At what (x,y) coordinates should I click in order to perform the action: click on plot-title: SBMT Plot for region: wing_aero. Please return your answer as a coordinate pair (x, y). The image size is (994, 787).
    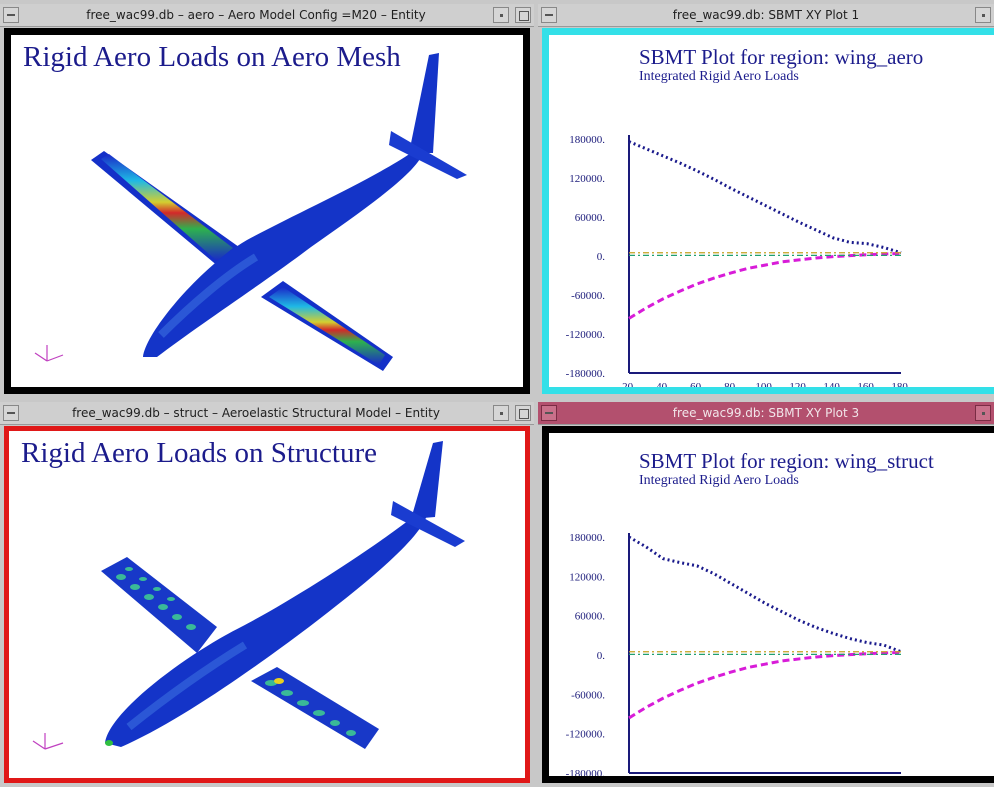
    Looking at the image, I should click on (781, 57).